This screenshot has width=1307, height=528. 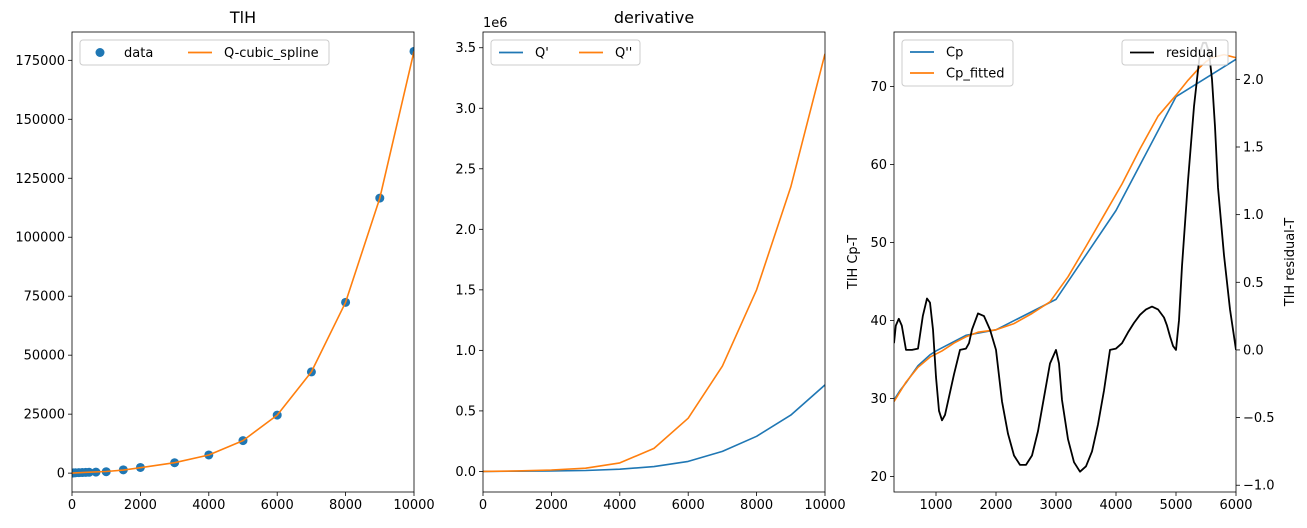 I want to click on y2-tick-label: 1.0, so click(x=1253, y=215).